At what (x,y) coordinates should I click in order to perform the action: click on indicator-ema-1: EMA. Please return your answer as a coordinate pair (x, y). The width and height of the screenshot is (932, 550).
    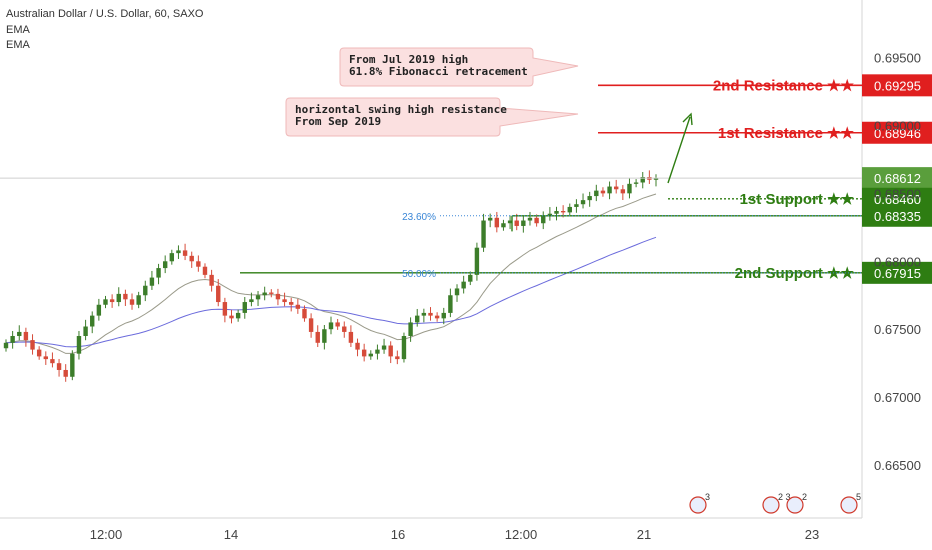
    Looking at the image, I should click on (18, 30).